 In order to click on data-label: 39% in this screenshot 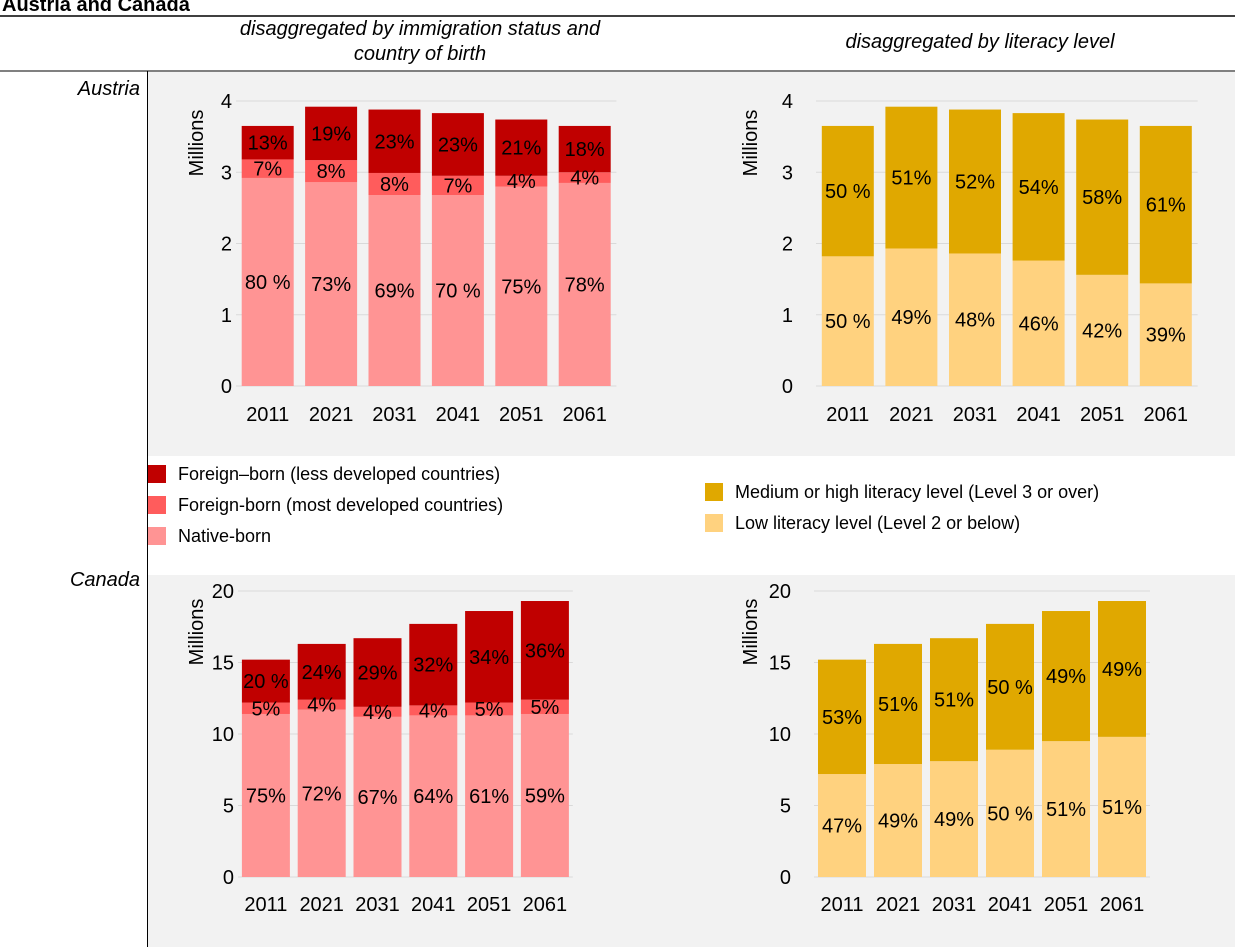, I will do `click(1166, 336)`.